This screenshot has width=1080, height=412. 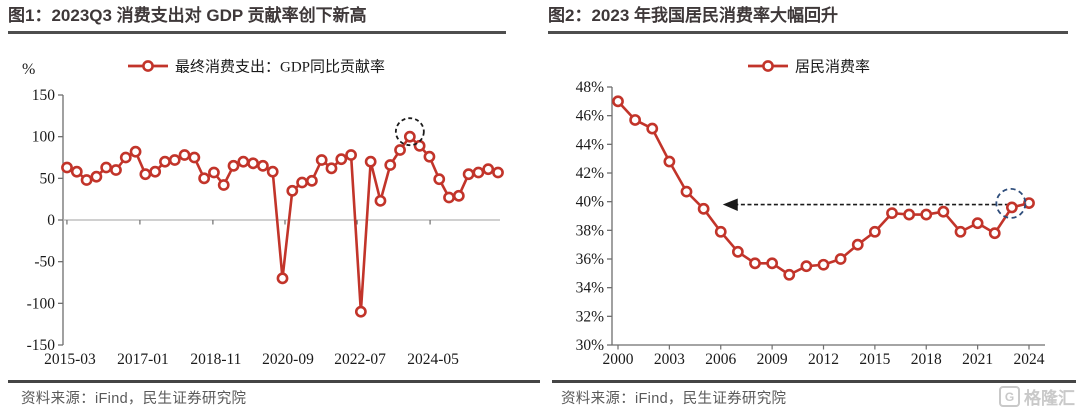 What do you see at coordinates (257, 19) in the screenshot?
I see `figure1-title: 图1：2023Q3 消费支出对 GDP 贡献率创下新高` at bounding box center [257, 19].